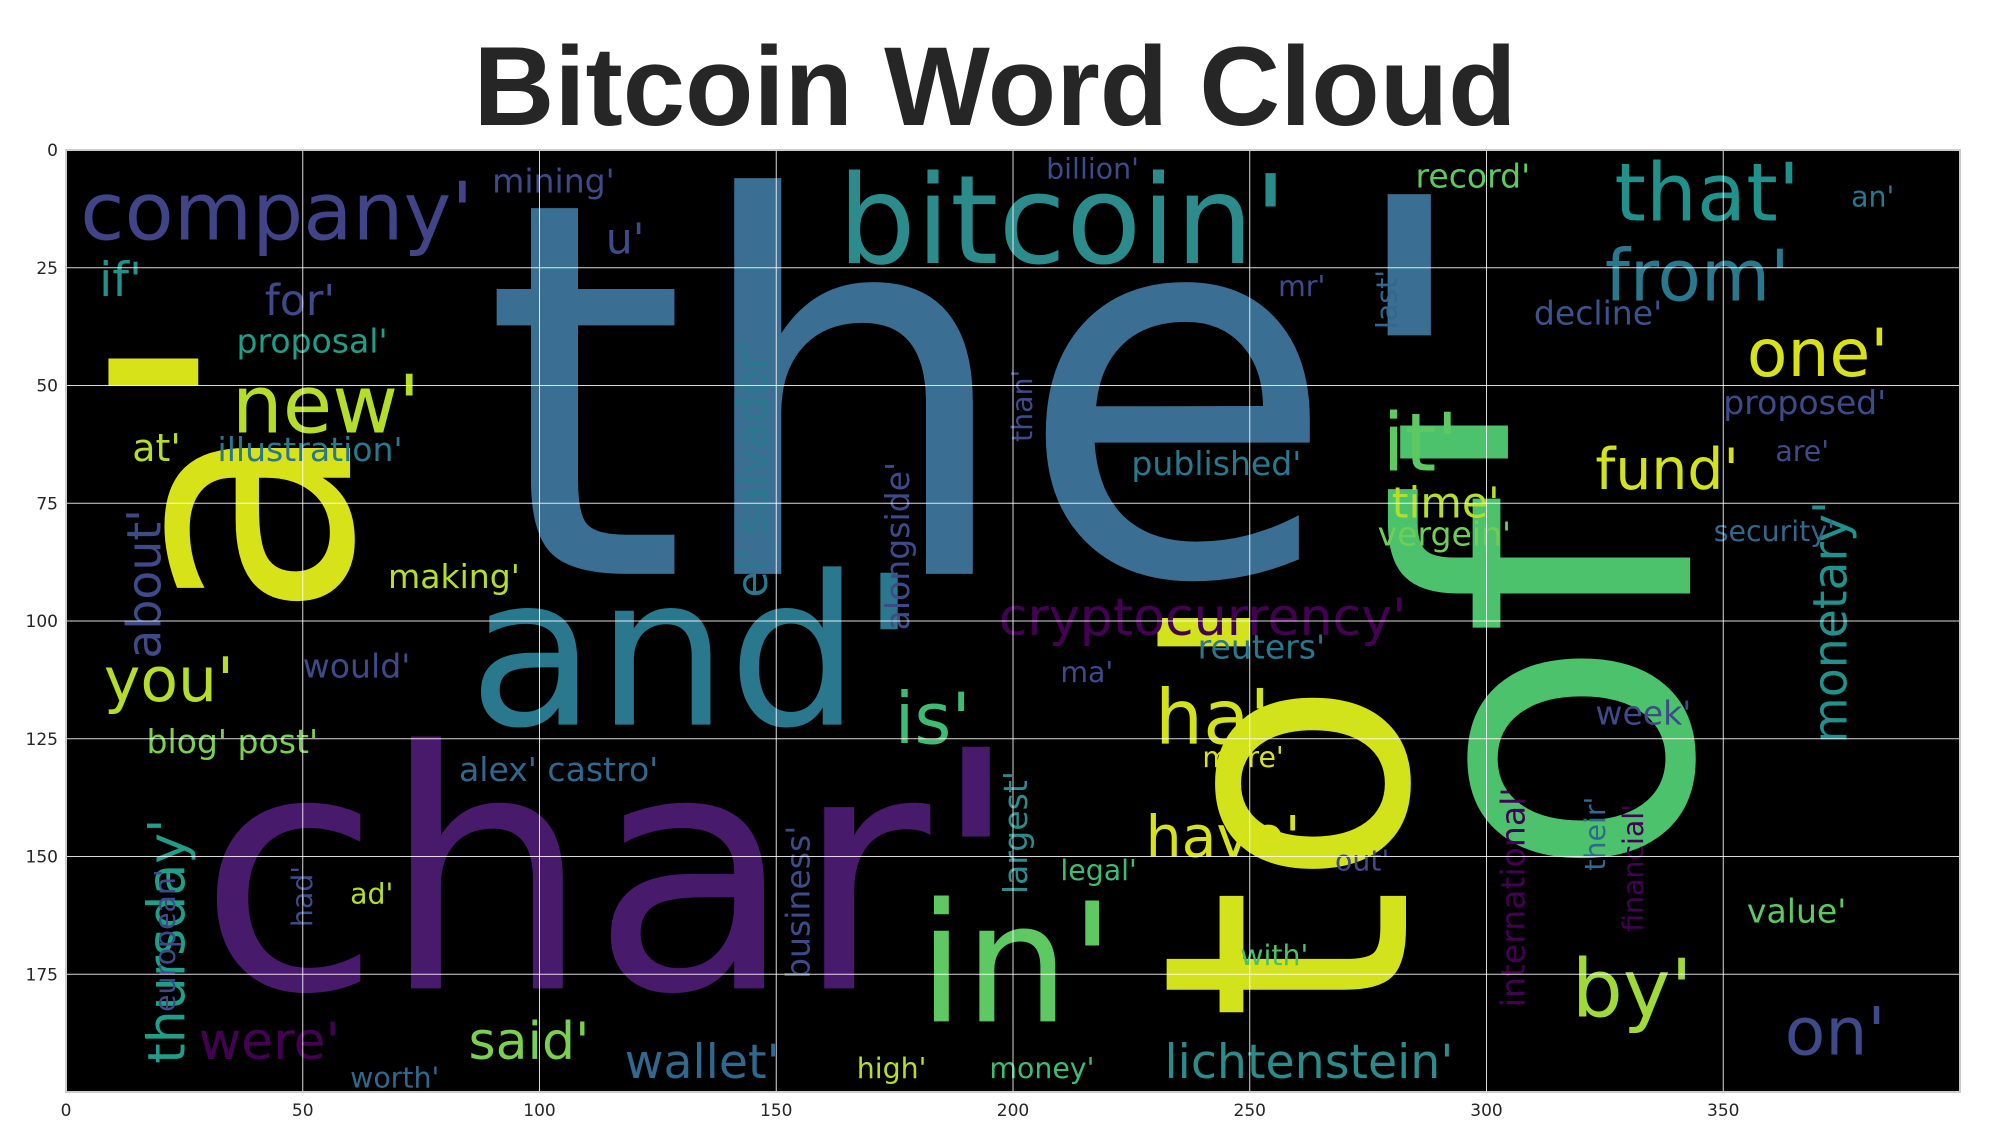  Describe the element at coordinates (994, 86) in the screenshot. I see `chart-title: Bitcoin Word Cloud` at that location.